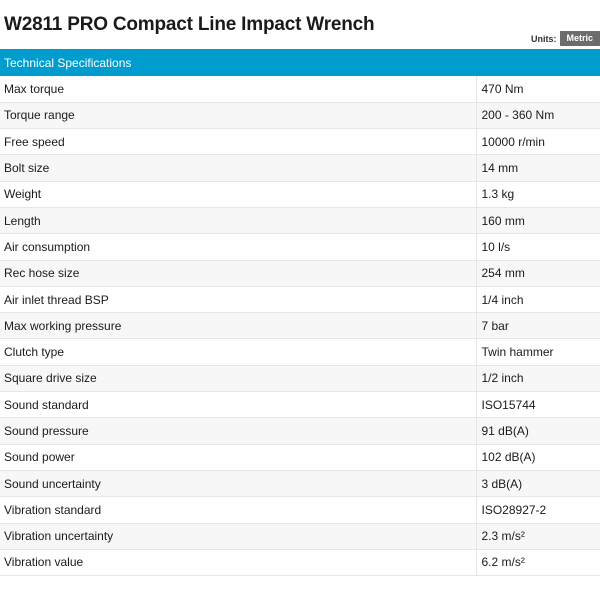 Image resolution: width=600 pixels, height=600 pixels. What do you see at coordinates (238, 484) in the screenshot?
I see `spec-name: Sound uncertainty` at bounding box center [238, 484].